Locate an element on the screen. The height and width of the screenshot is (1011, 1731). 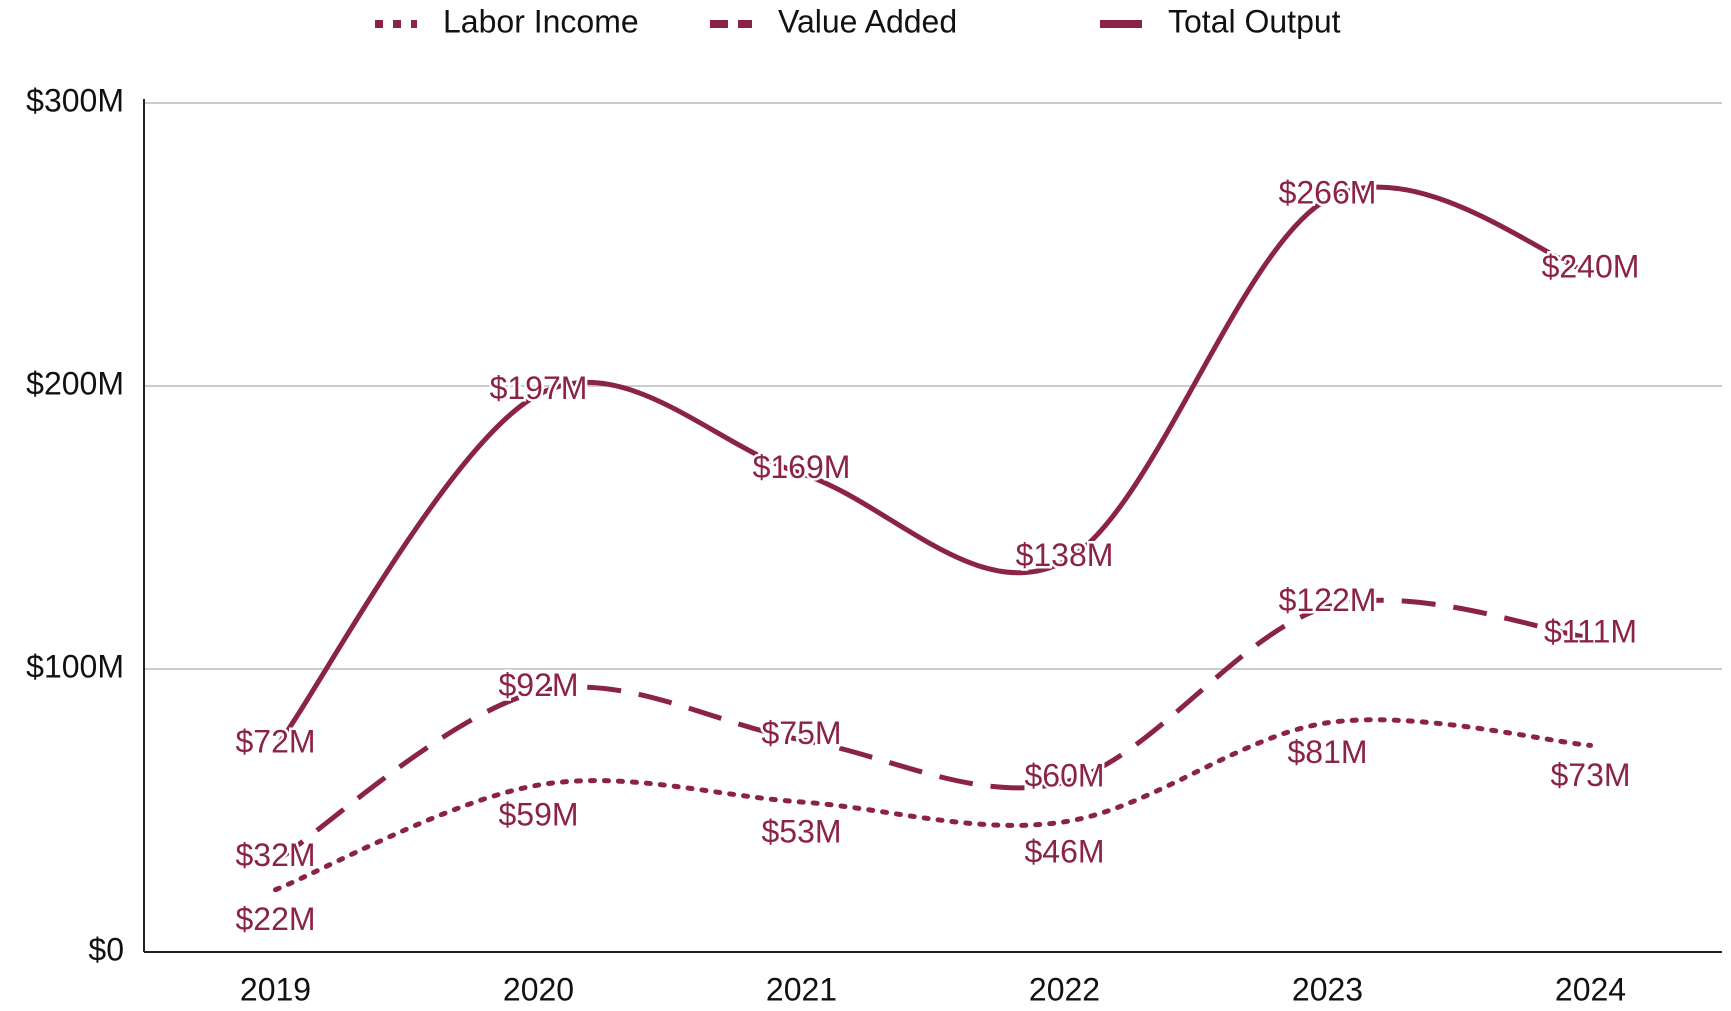
data-label: $138M is located at coordinates (1065, 555).